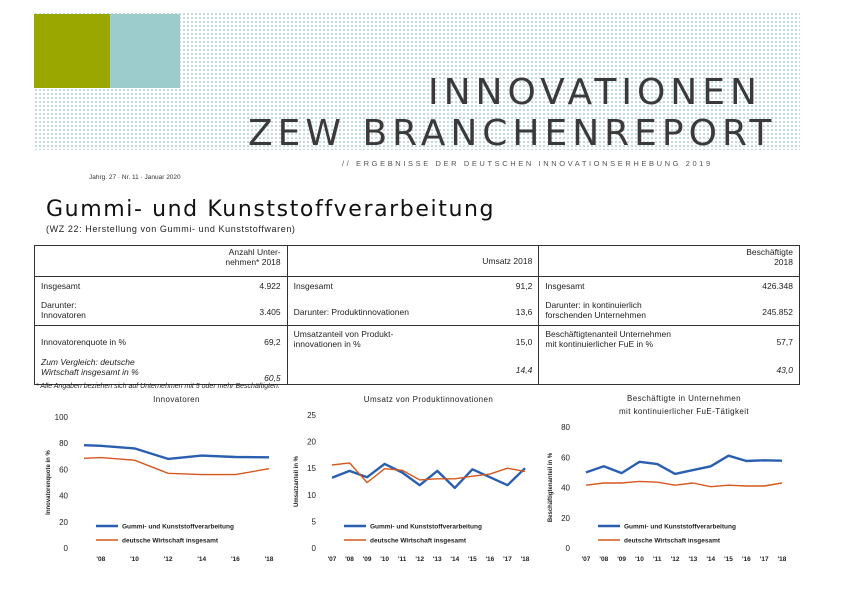 The width and height of the screenshot is (842, 595). What do you see at coordinates (669, 261) in the screenshot?
I see `header-beschaeftigte: Beschäftigte 2018` at bounding box center [669, 261].